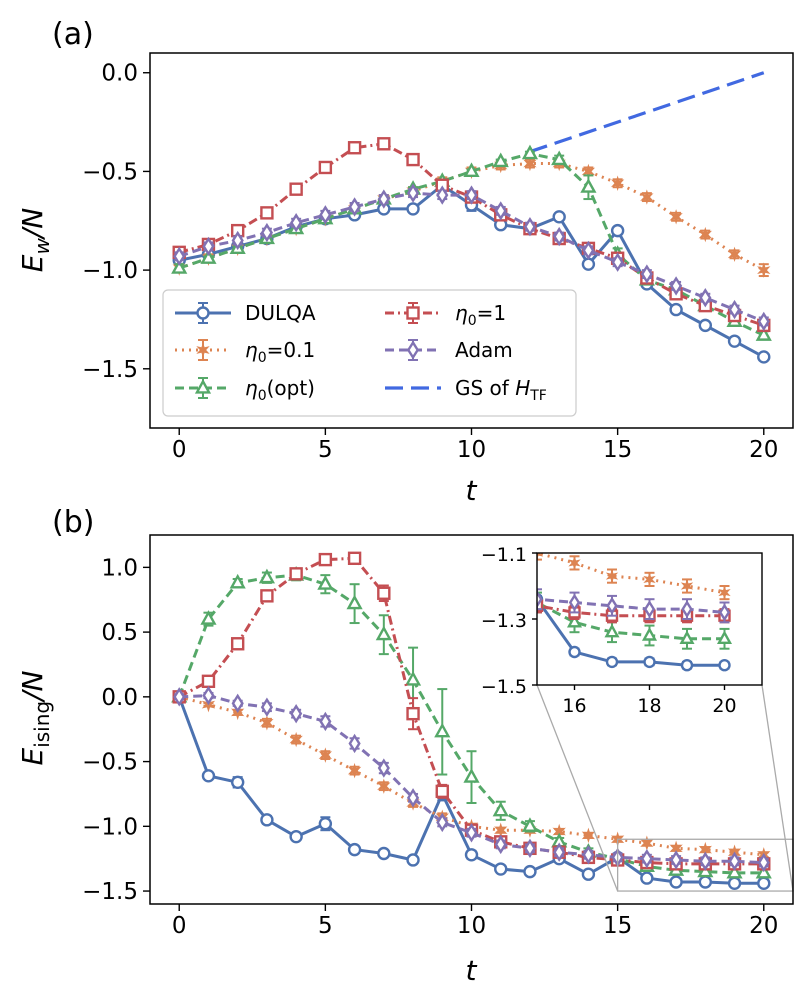  I want to click on inset-xtick-label: 18, so click(649, 706).